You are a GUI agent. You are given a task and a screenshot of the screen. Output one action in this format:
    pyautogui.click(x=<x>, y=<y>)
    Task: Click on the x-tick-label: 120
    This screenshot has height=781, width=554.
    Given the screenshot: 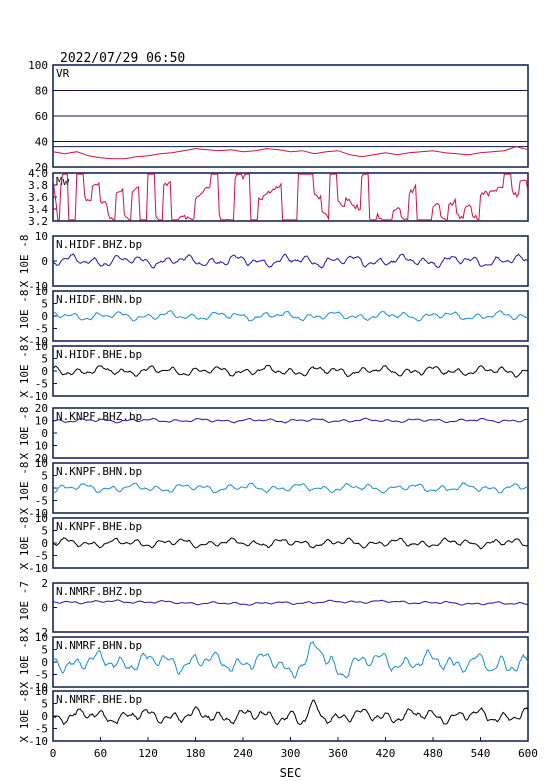 What is the action you would take?
    pyautogui.click(x=148, y=753)
    